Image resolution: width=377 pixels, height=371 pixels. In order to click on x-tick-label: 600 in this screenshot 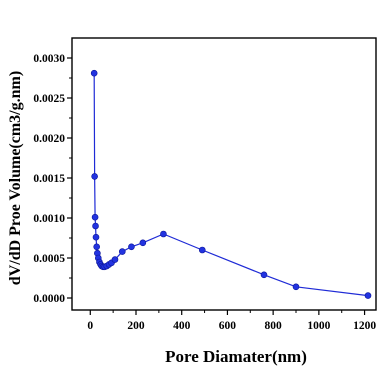, I will do `click(228, 326)`.